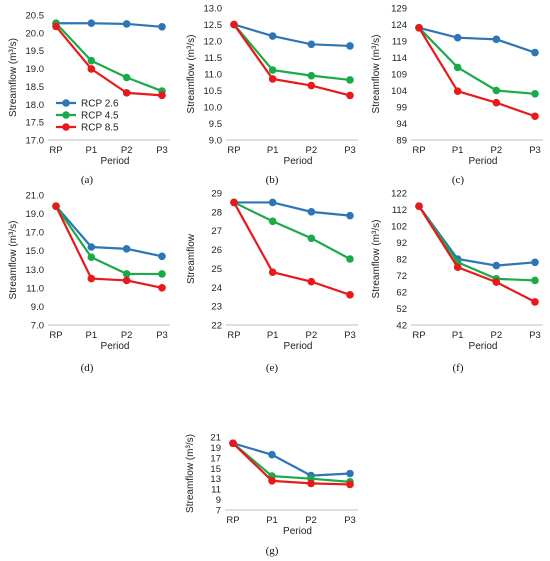 The width and height of the screenshot is (550, 561). Describe the element at coordinates (399, 25) in the screenshot. I see `y-tick-label: 124` at that location.